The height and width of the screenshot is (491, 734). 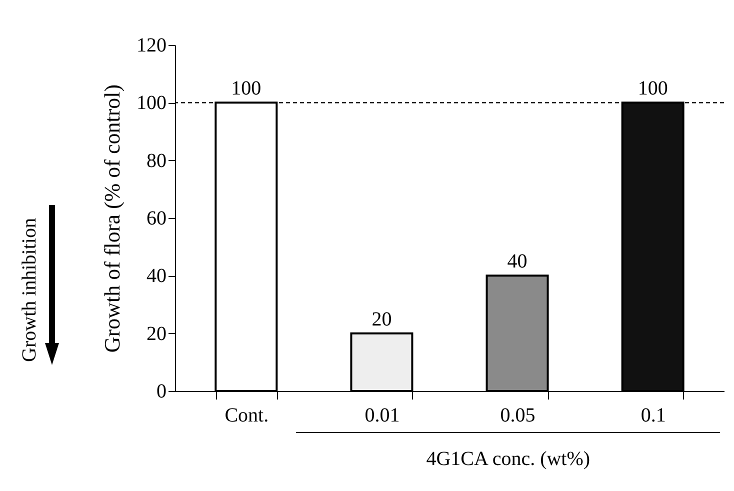 I want to click on data-label: 20, so click(x=382, y=319).